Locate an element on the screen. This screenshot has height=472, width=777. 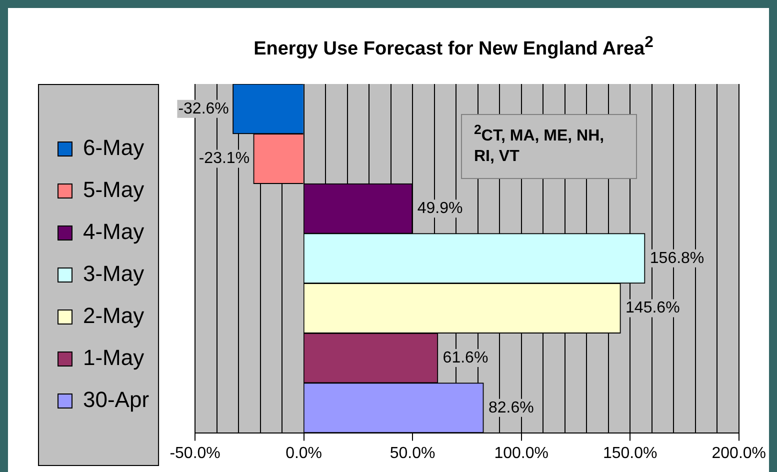
data-label: 82.6% is located at coordinates (511, 407).